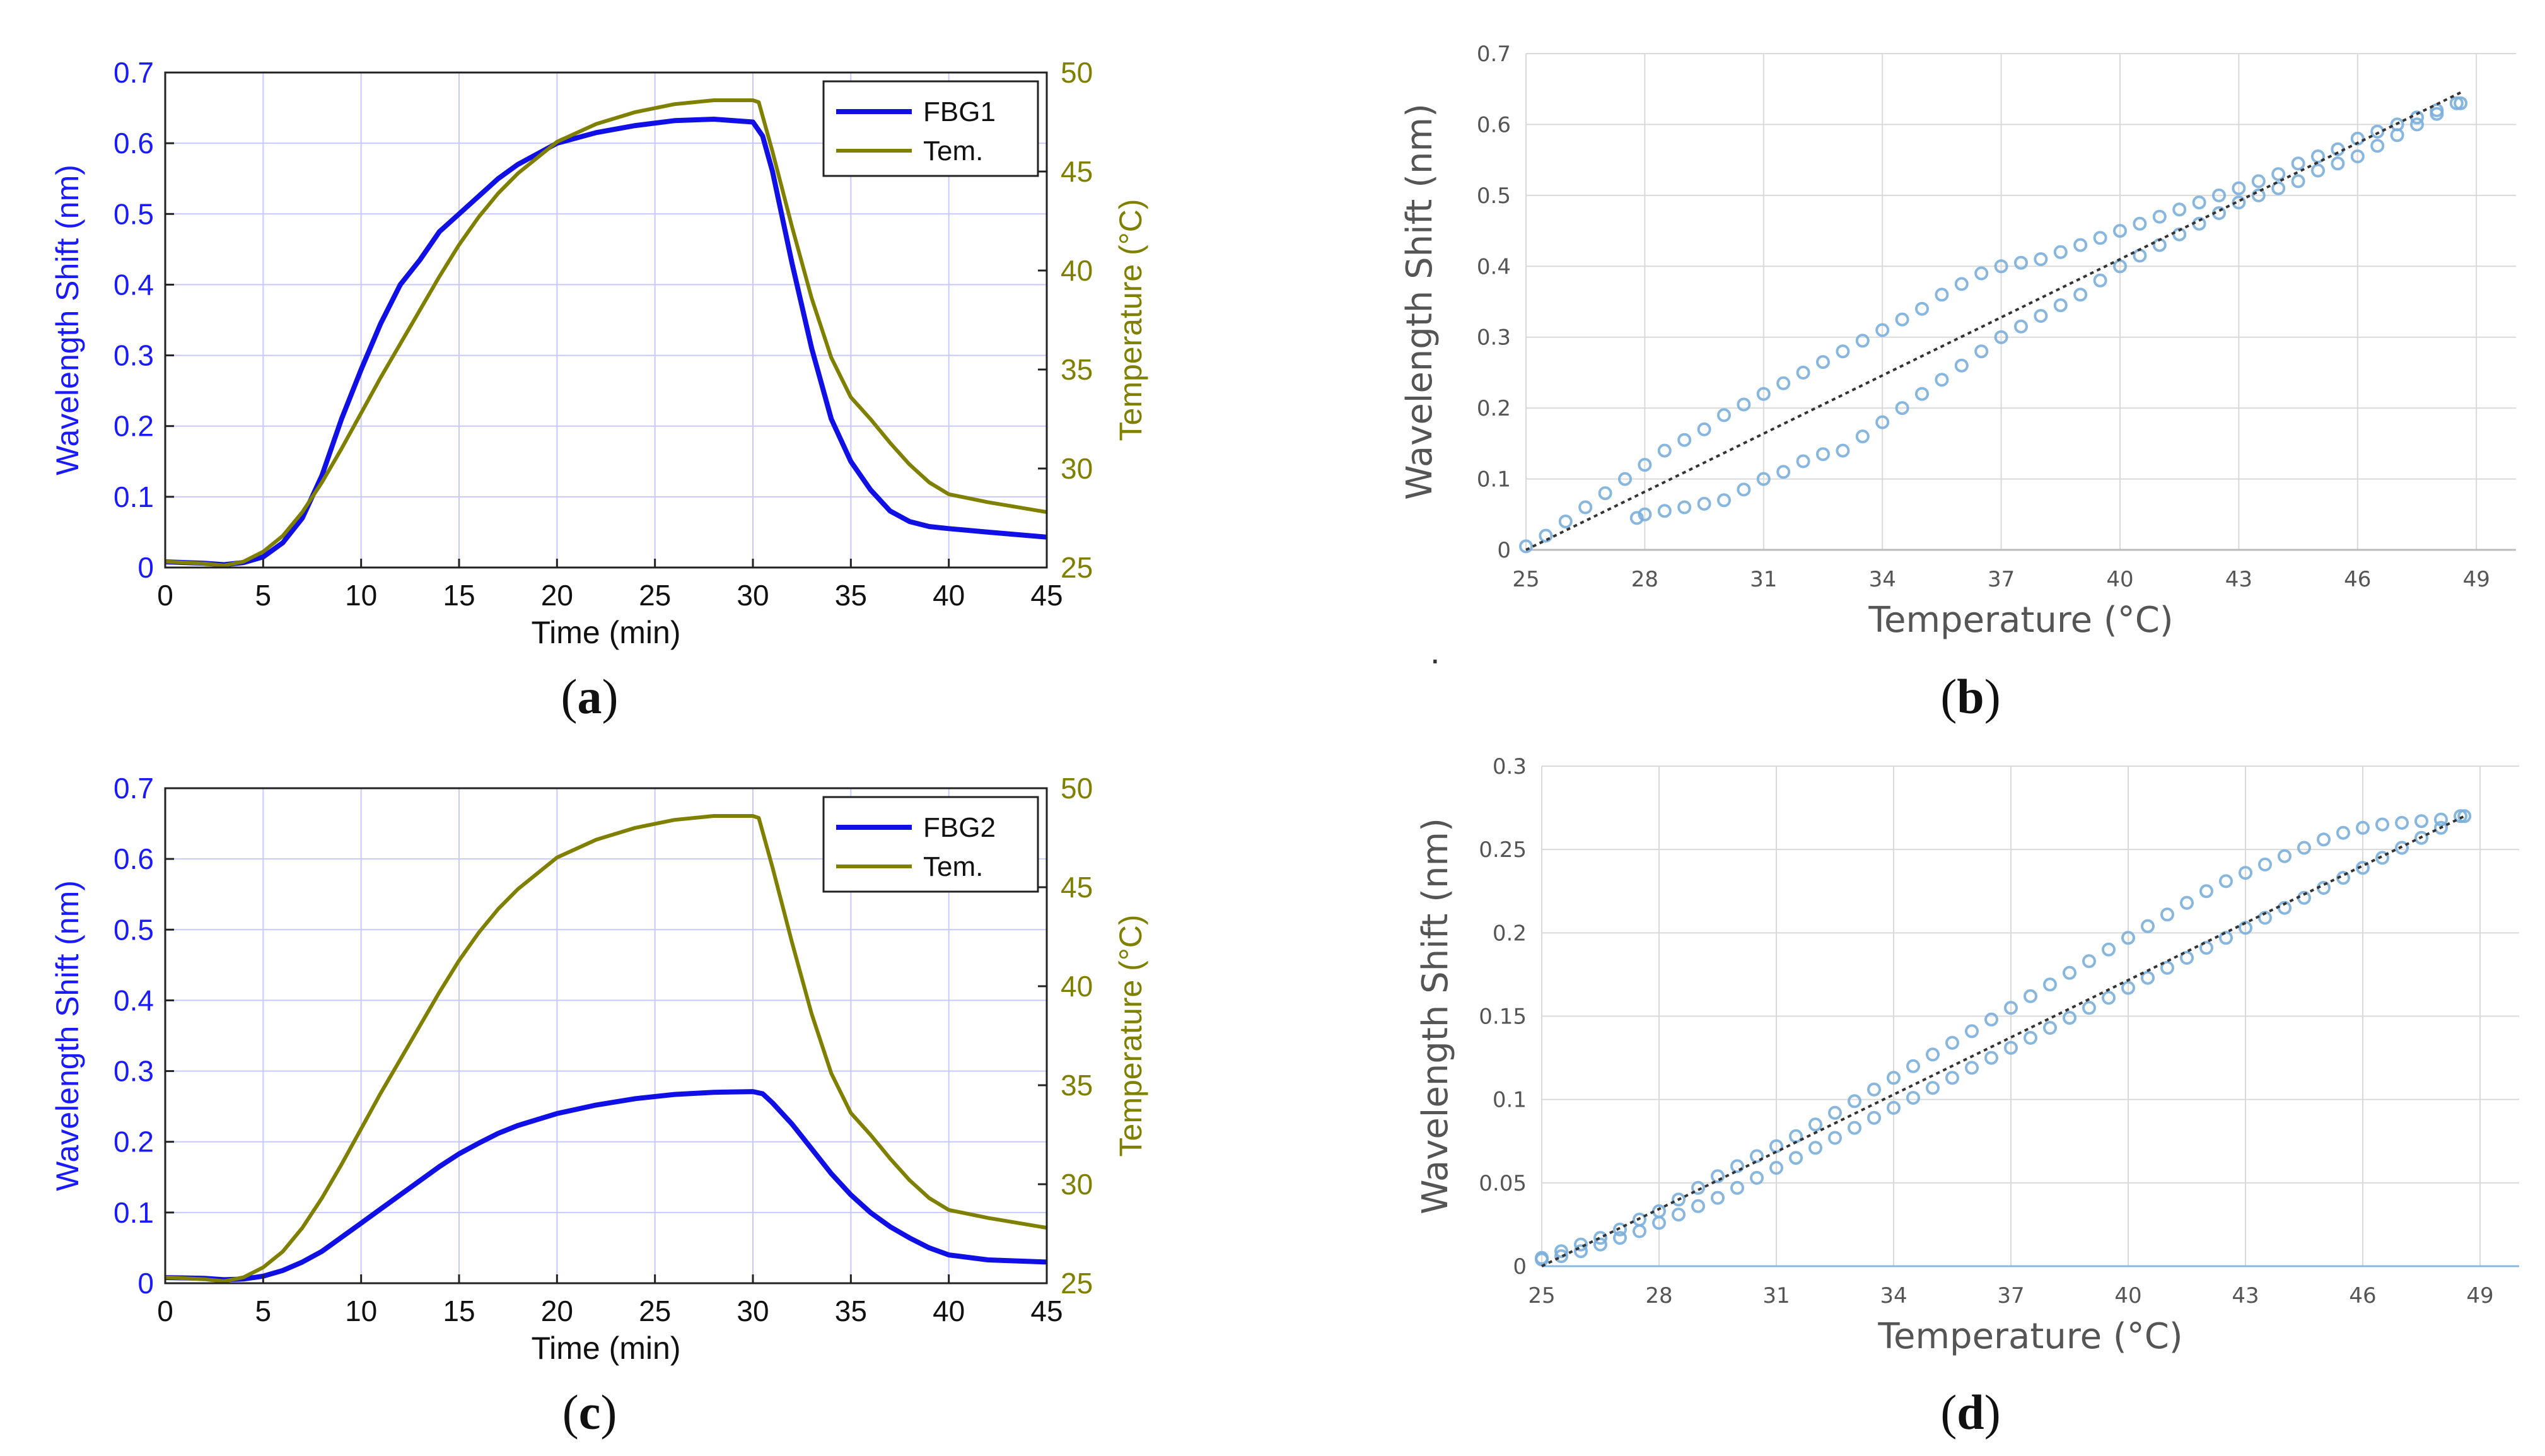 This screenshot has height=1456, width=2545. I want to click on series-line-fbg2, so click(606, 1186).